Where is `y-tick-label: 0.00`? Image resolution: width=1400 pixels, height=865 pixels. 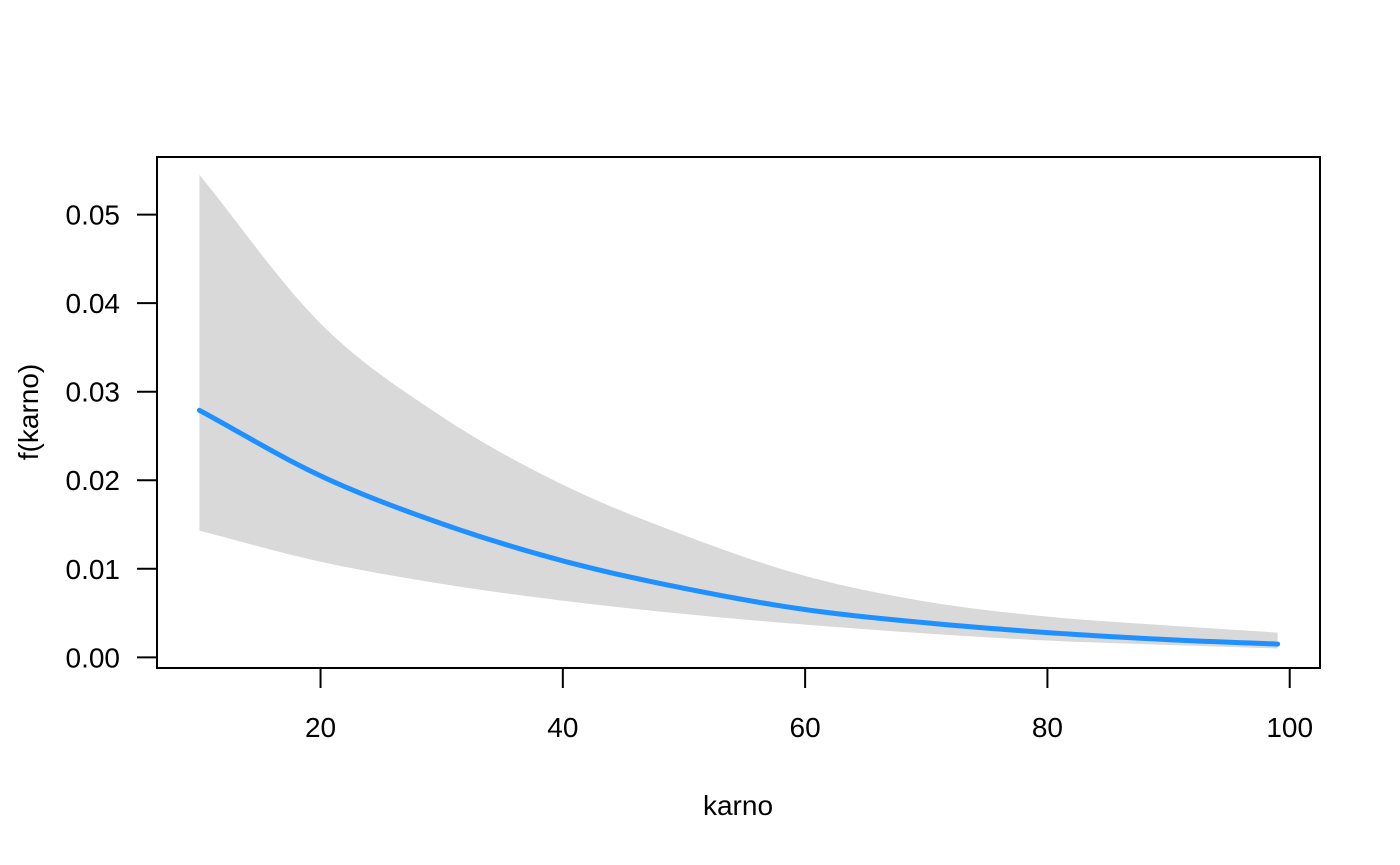
y-tick-label: 0.00 is located at coordinates (93, 657).